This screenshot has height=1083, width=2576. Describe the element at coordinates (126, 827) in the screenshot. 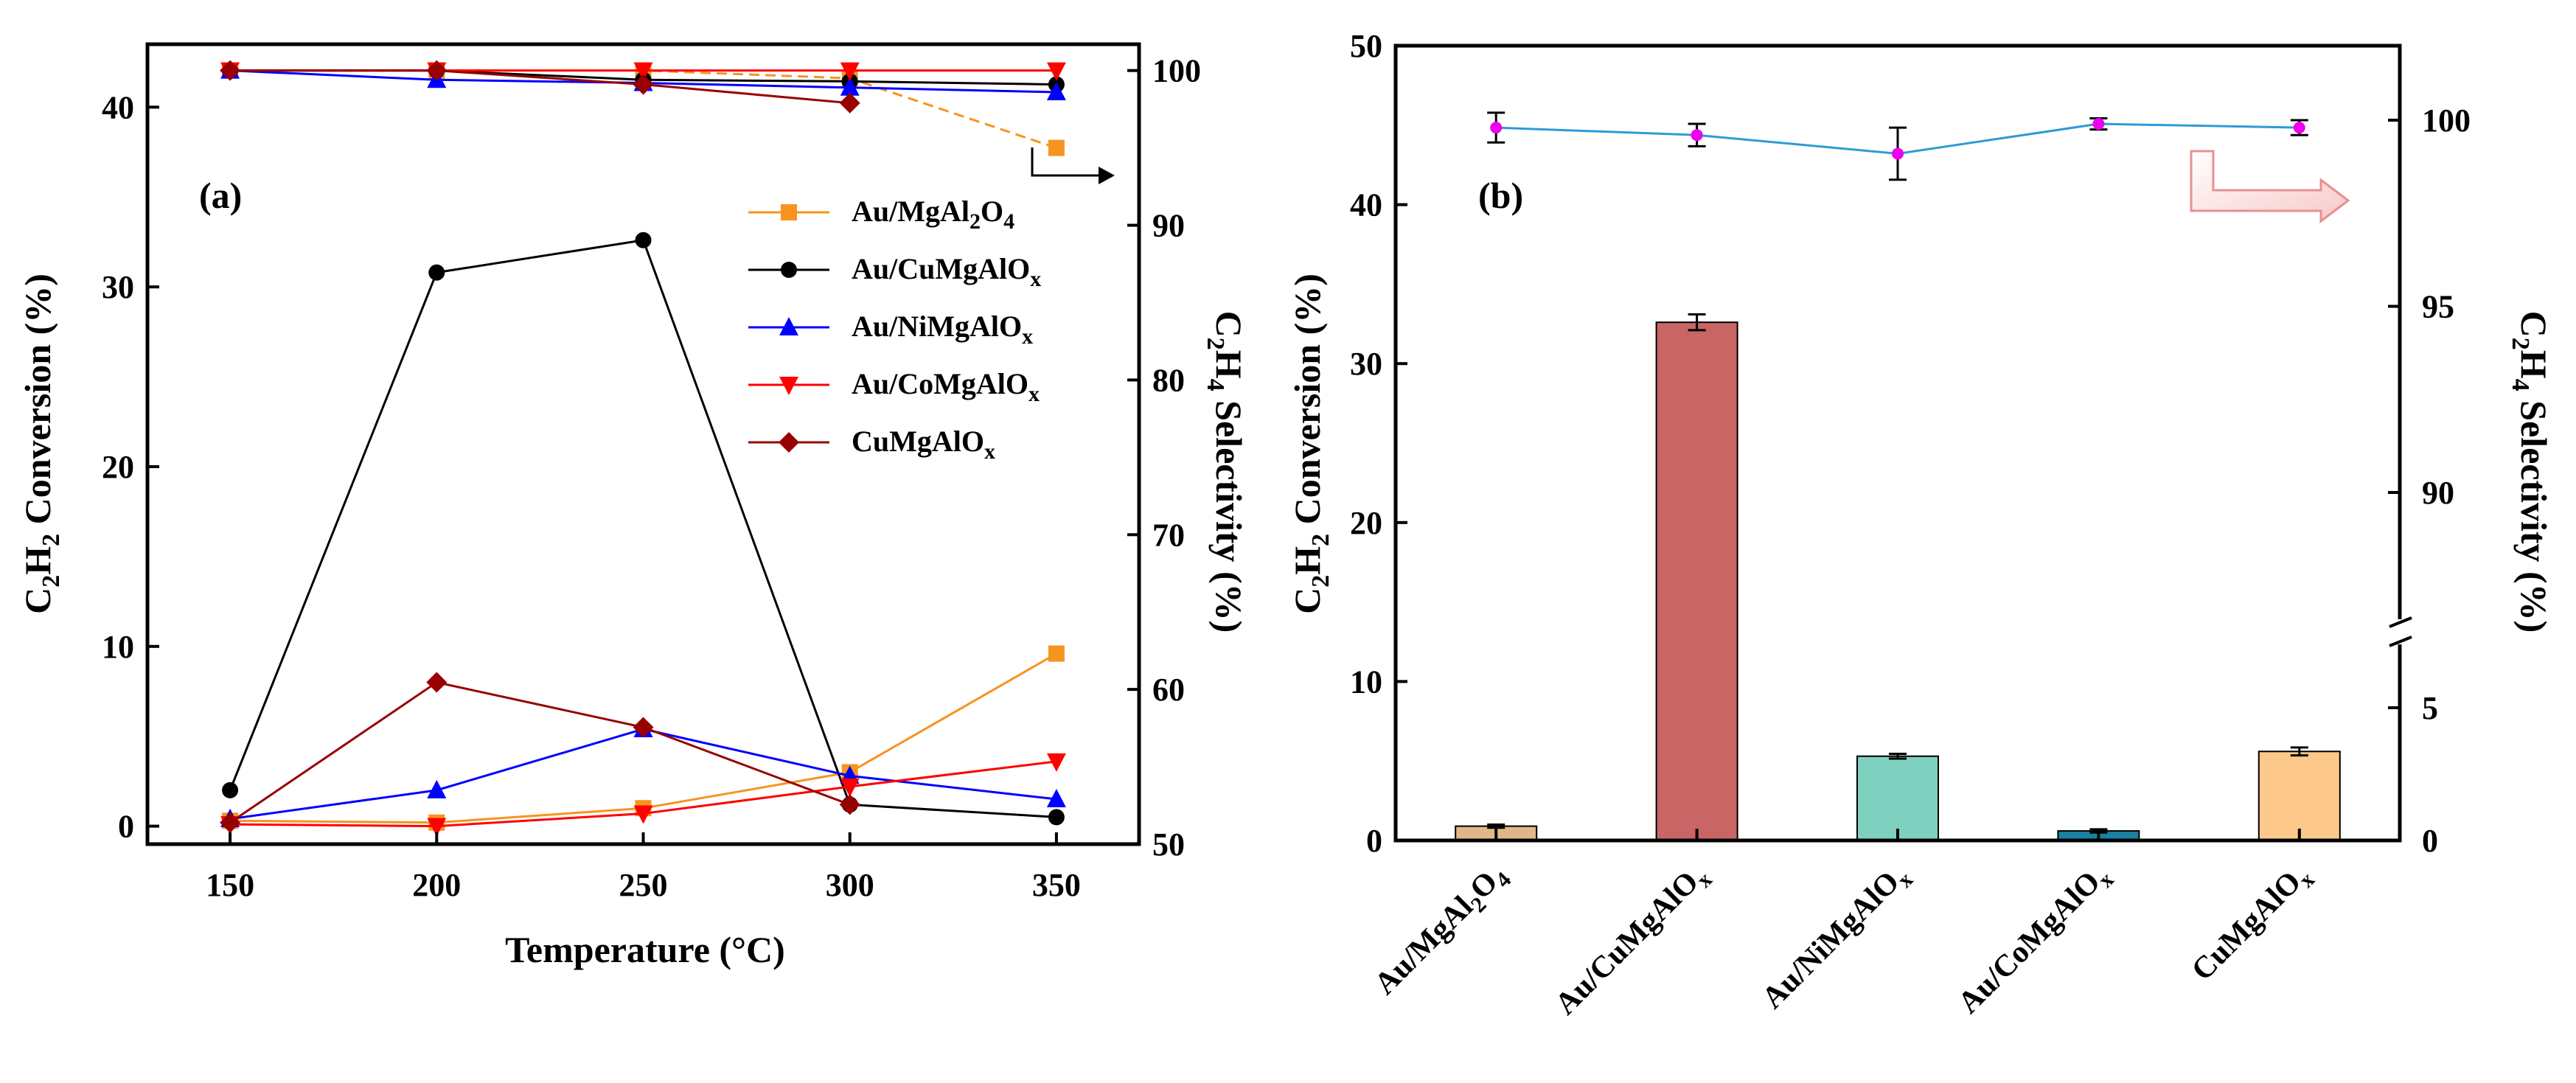

I see `panel-a-y-tick-label: 0` at that location.